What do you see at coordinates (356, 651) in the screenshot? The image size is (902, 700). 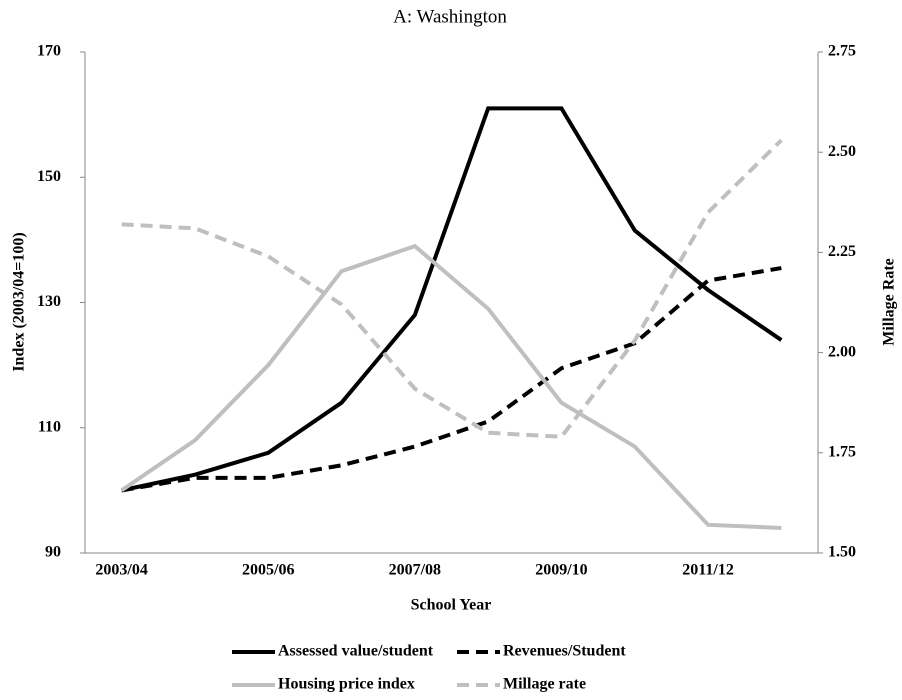 I see `legend-label: Assessed value/student` at bounding box center [356, 651].